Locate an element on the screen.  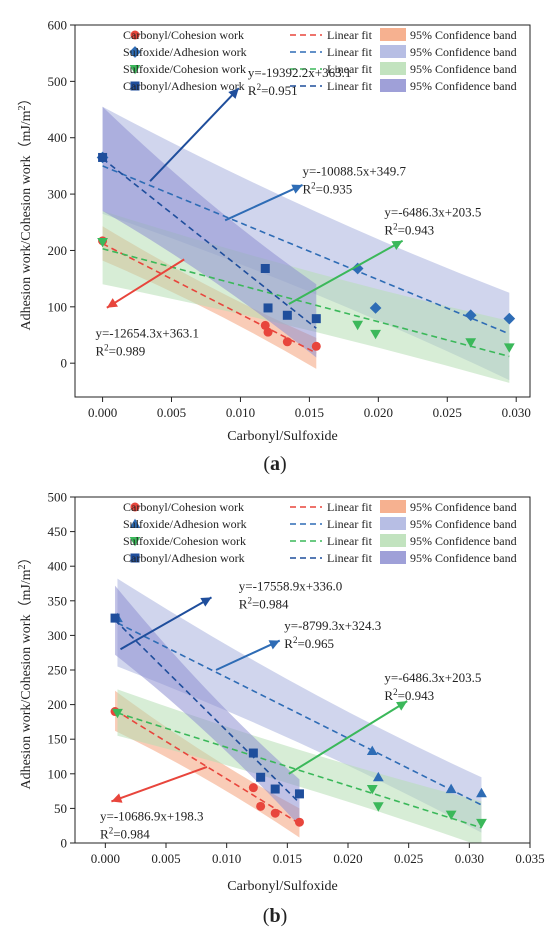
annotation-r2: R2=0.989 is located at coordinates (120, 350).